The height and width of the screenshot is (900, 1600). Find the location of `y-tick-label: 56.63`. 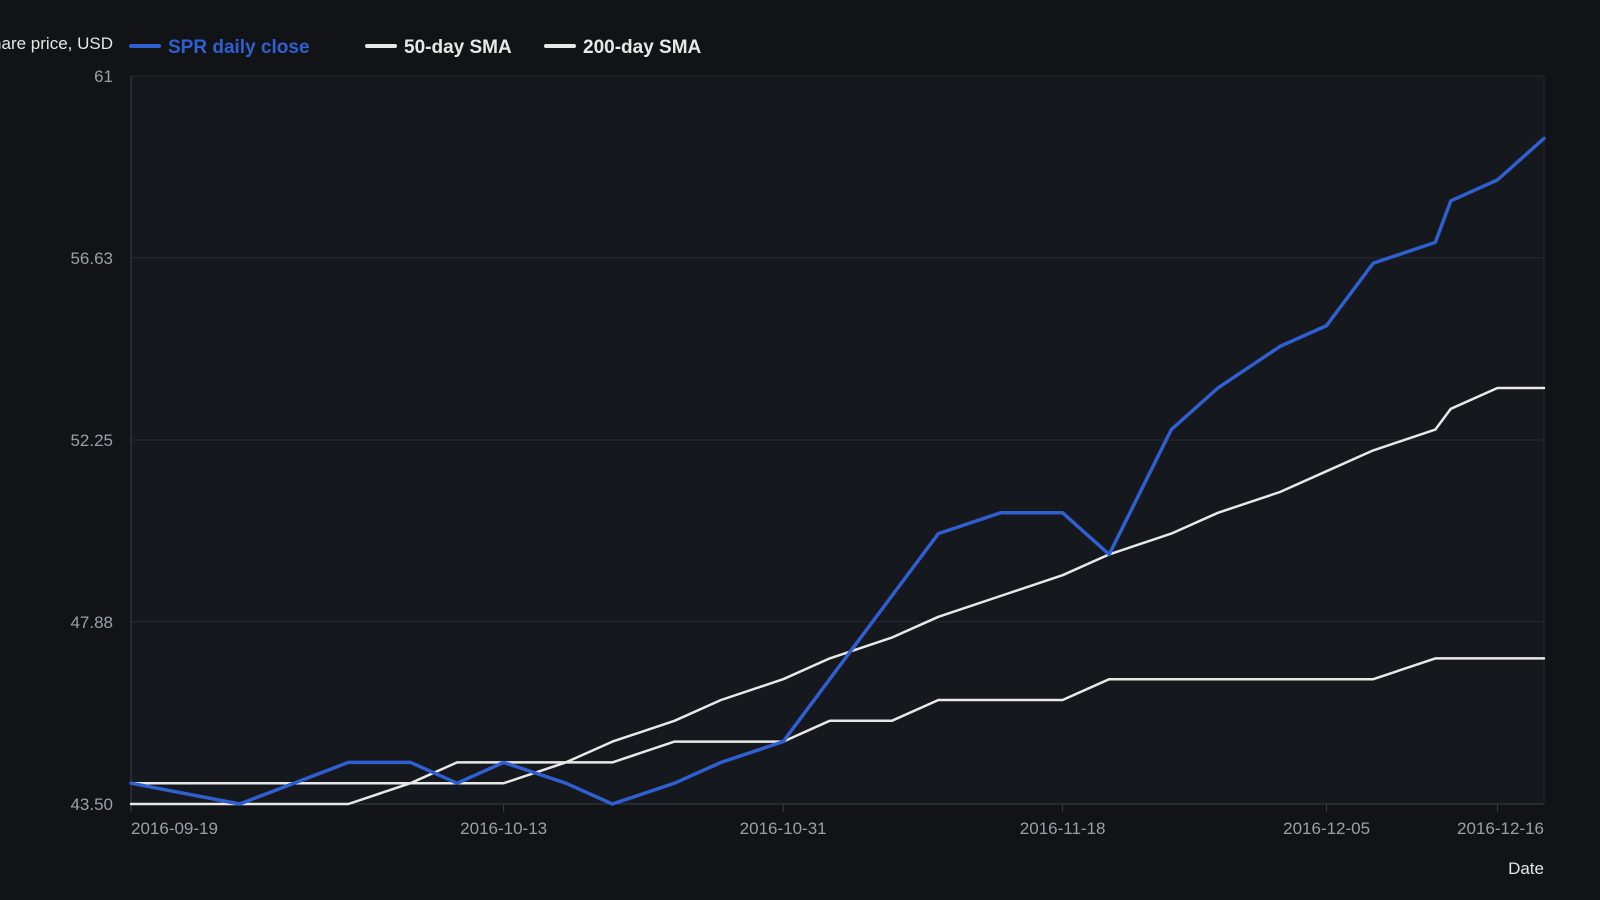

y-tick-label: 56.63 is located at coordinates (91, 258).